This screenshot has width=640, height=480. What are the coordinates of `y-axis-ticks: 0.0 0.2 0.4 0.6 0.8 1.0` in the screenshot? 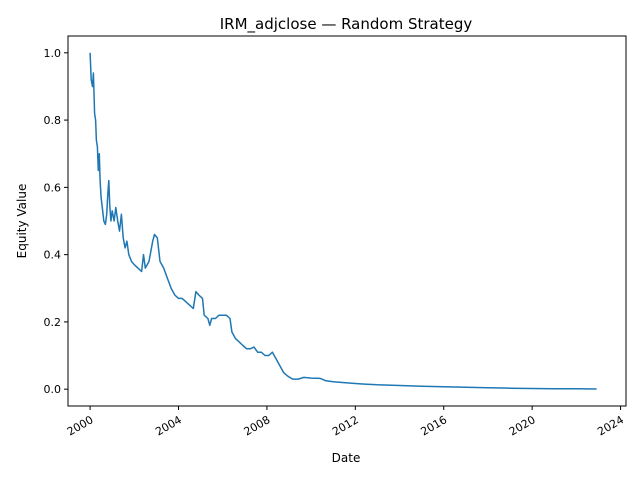 It's located at (56, 221).